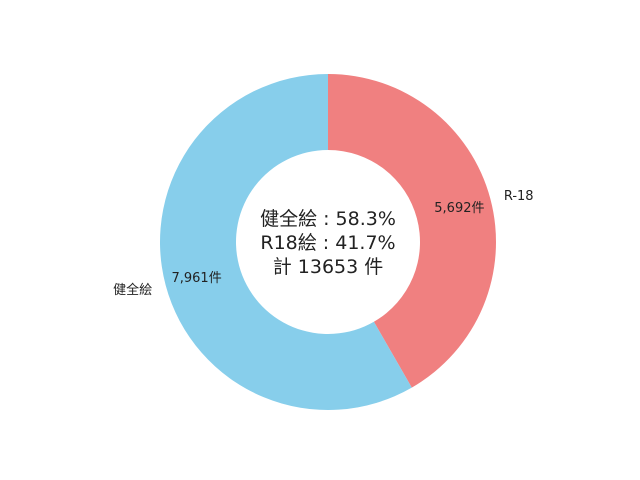  Describe the element at coordinates (519, 196) in the screenshot. I see `slice-label-0: R-18` at that location.